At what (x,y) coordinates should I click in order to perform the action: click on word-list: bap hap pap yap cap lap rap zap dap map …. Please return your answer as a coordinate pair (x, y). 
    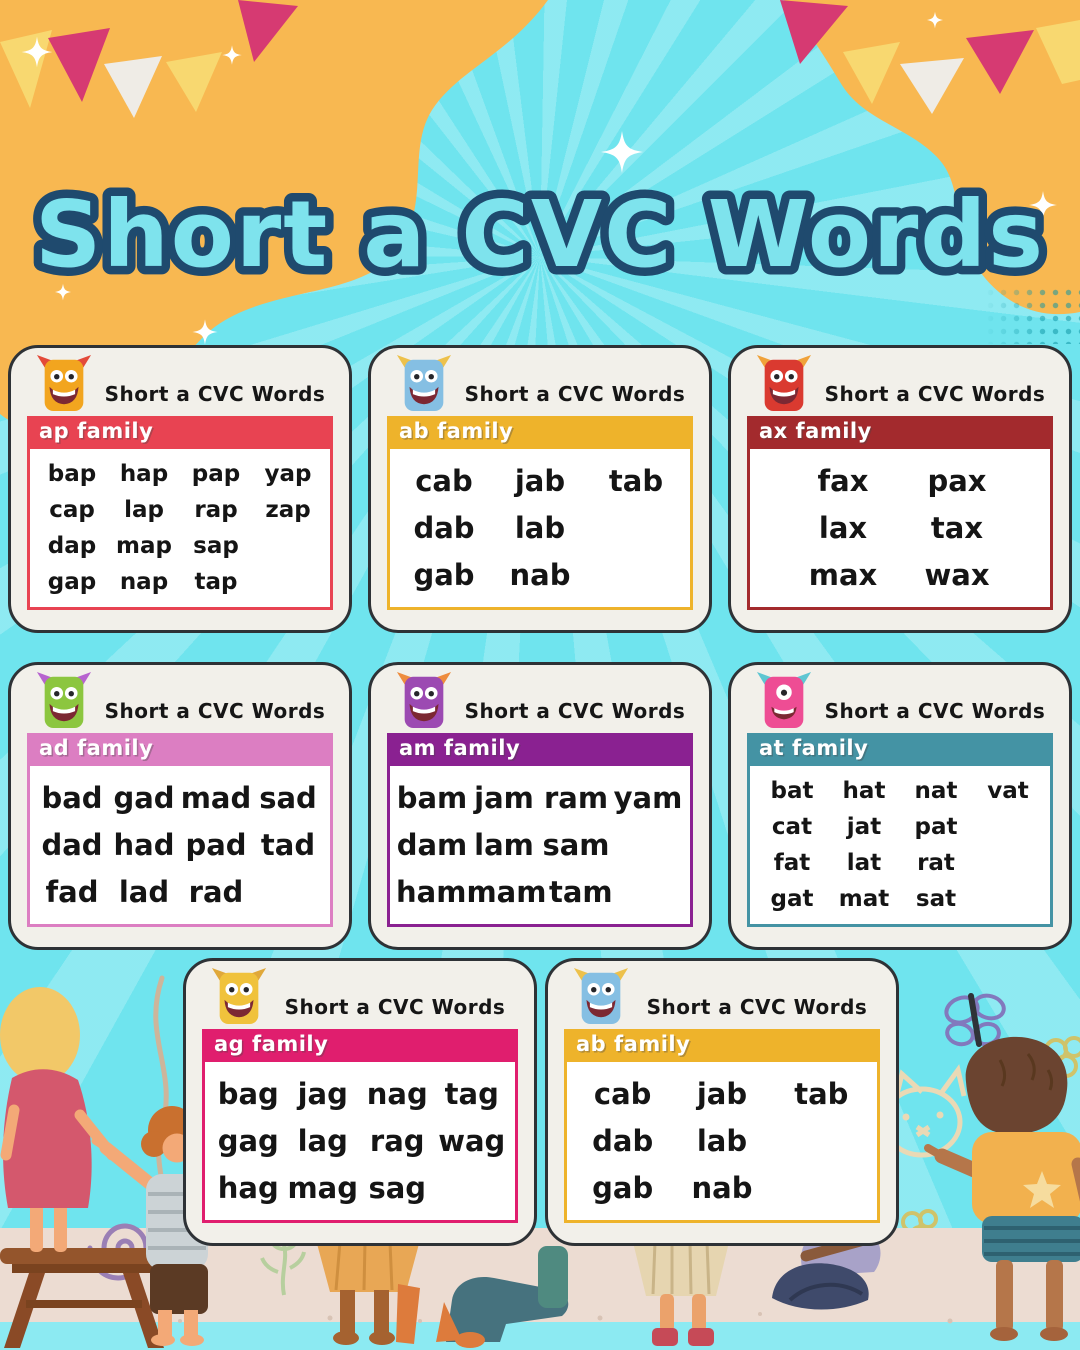
    Looking at the image, I should click on (180, 528).